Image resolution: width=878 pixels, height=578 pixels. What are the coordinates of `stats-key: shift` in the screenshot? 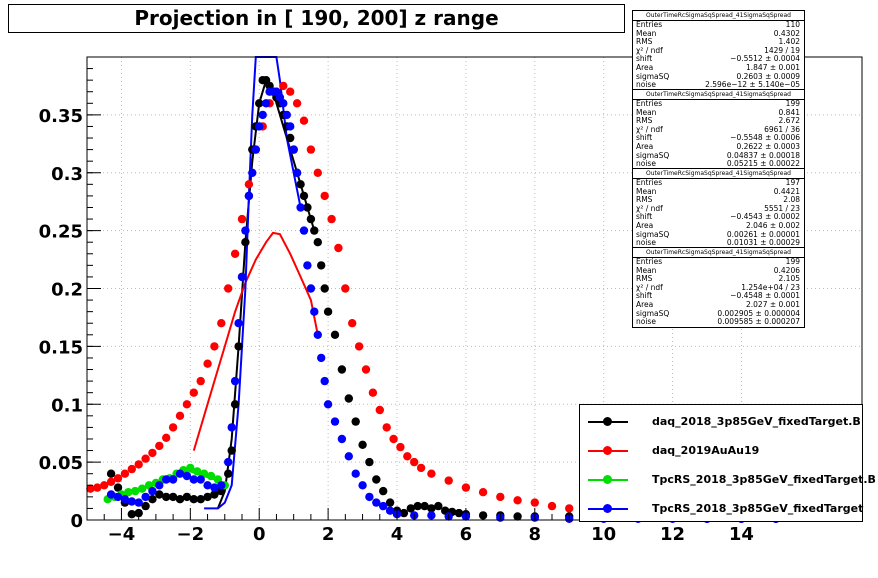 It's located at (644, 217).